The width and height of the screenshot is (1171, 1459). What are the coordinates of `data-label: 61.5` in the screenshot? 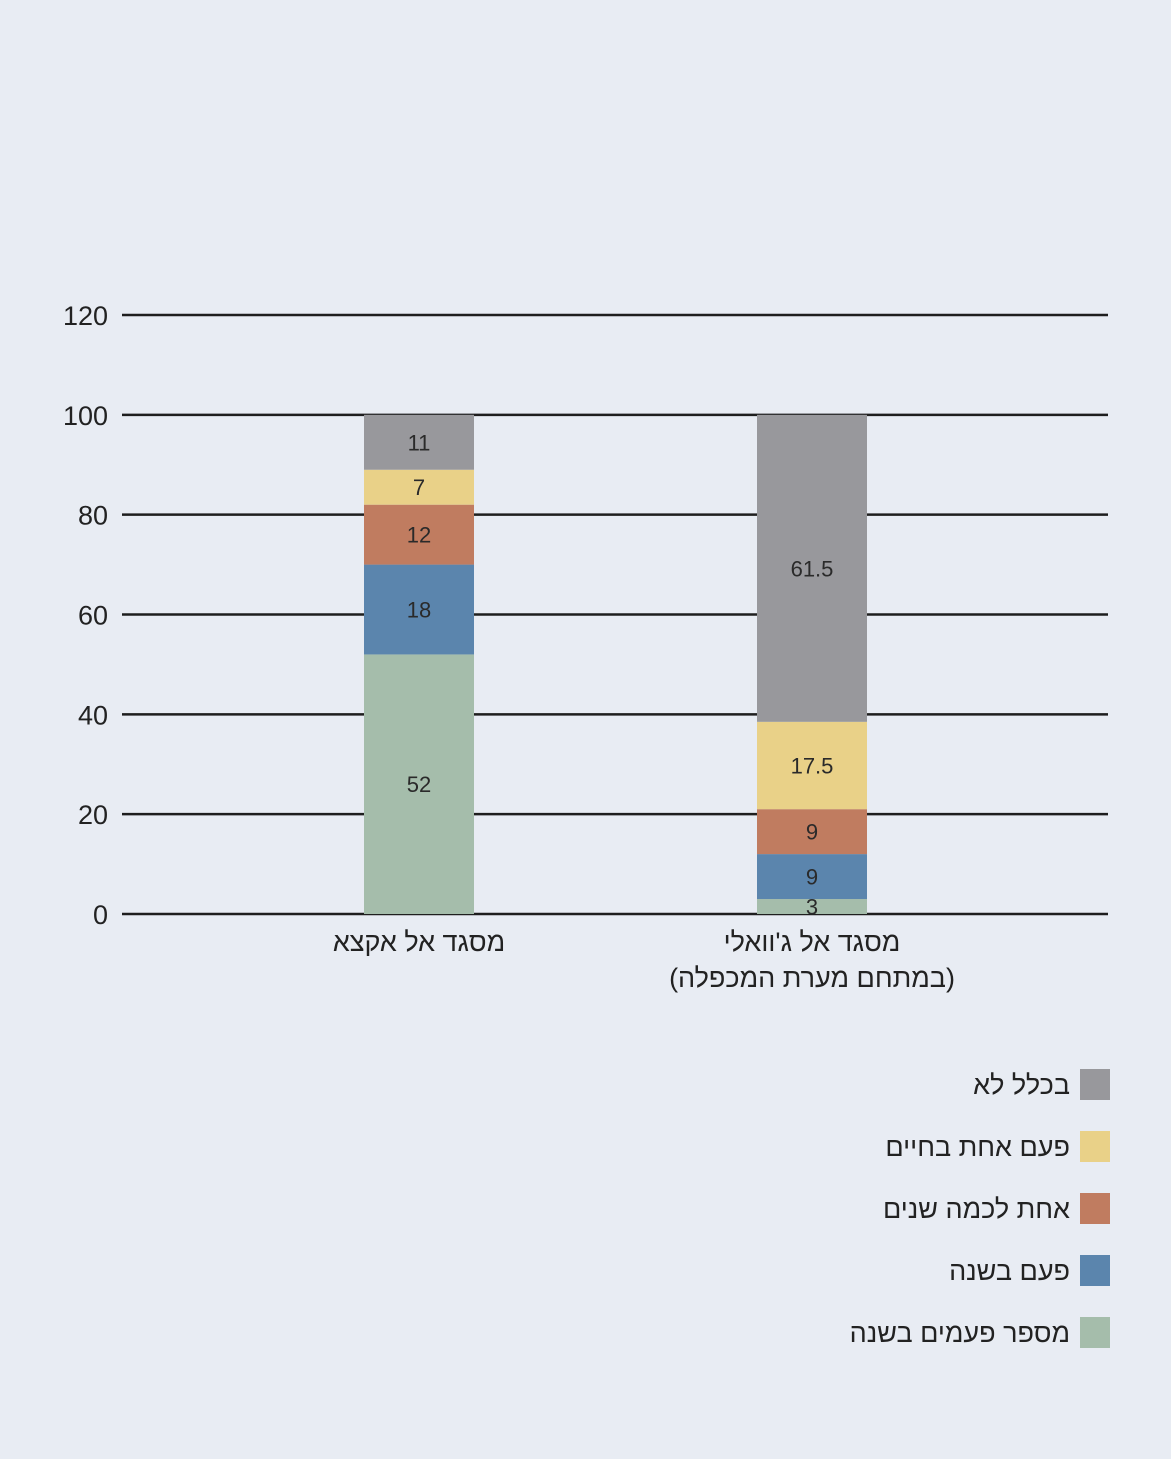 It's located at (812, 568).